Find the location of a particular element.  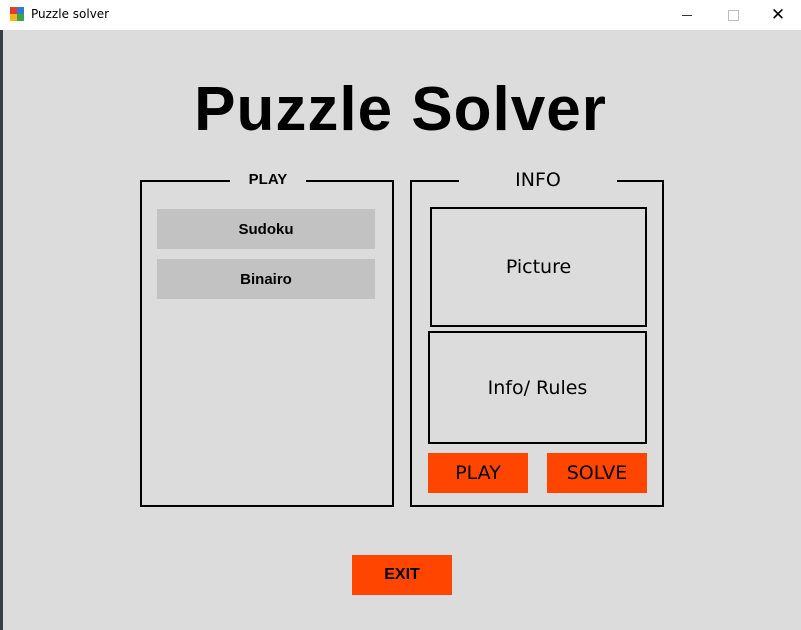

solve-button: SOLVE is located at coordinates (597, 473).